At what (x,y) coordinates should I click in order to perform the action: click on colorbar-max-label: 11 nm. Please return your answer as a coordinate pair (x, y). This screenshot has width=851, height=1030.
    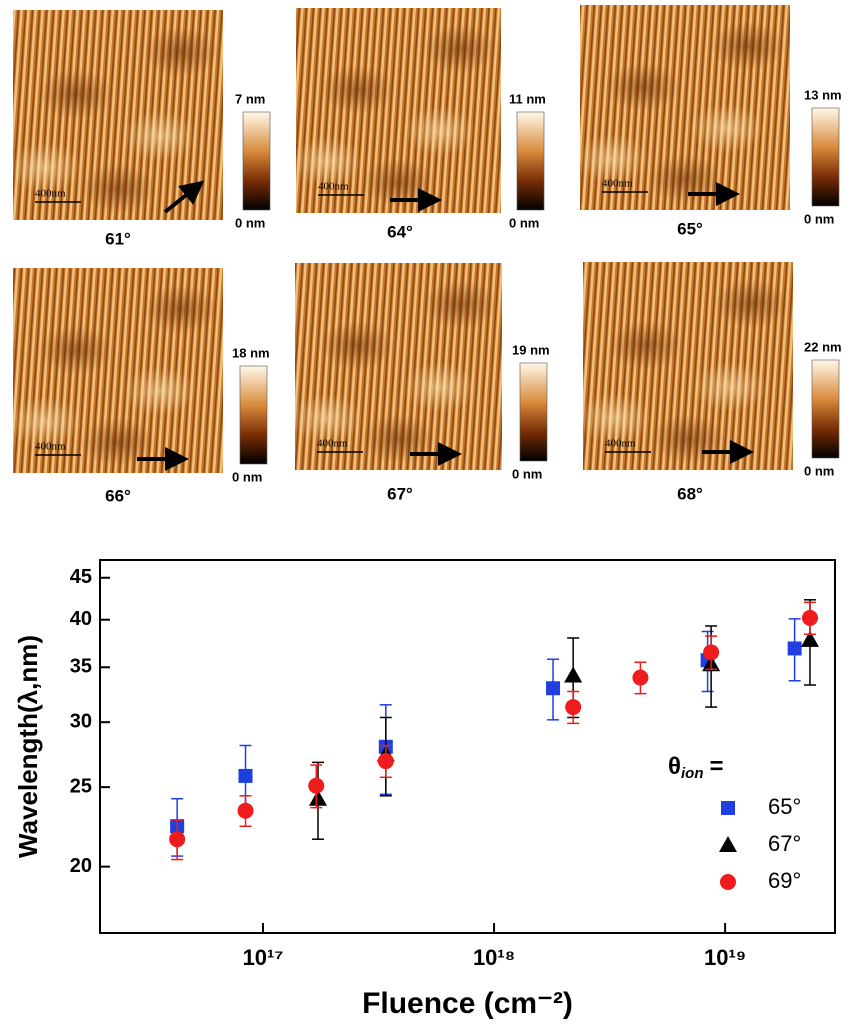
    Looking at the image, I should click on (527, 98).